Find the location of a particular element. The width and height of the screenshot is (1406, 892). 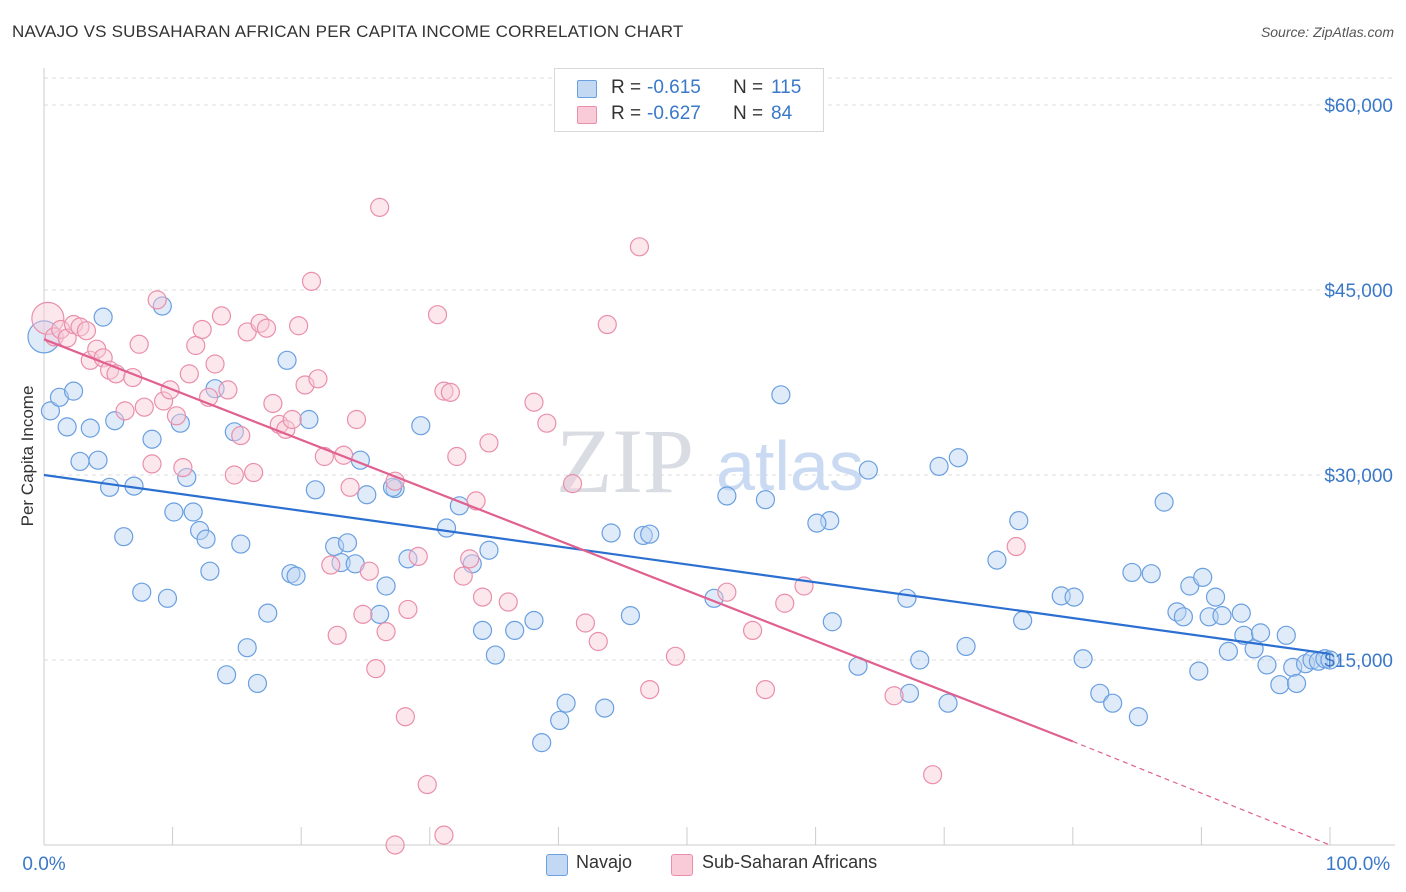

legend-row-subsaharan: R = -0.627 N = 84 is located at coordinates (689, 114).